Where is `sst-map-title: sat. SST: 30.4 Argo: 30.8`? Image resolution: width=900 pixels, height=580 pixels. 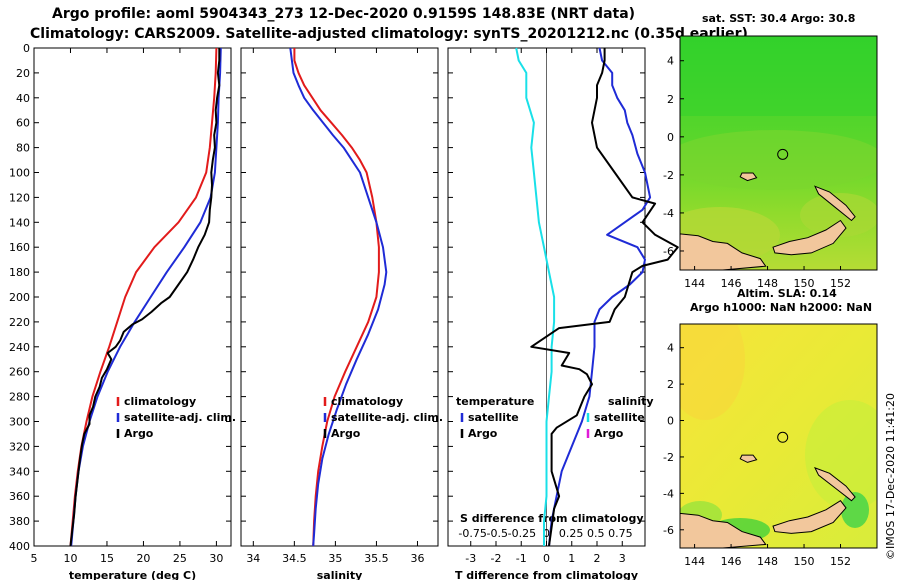
sst-map-title: sat. SST: 30.4 Argo: 30.8 is located at coordinates (779, 18).